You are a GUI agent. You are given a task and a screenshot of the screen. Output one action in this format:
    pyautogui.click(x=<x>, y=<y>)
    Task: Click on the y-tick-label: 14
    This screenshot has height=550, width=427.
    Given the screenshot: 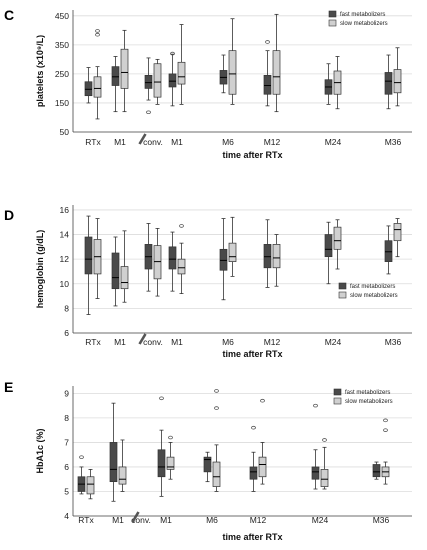 What is the action you would take?
    pyautogui.click(x=65, y=235)
    